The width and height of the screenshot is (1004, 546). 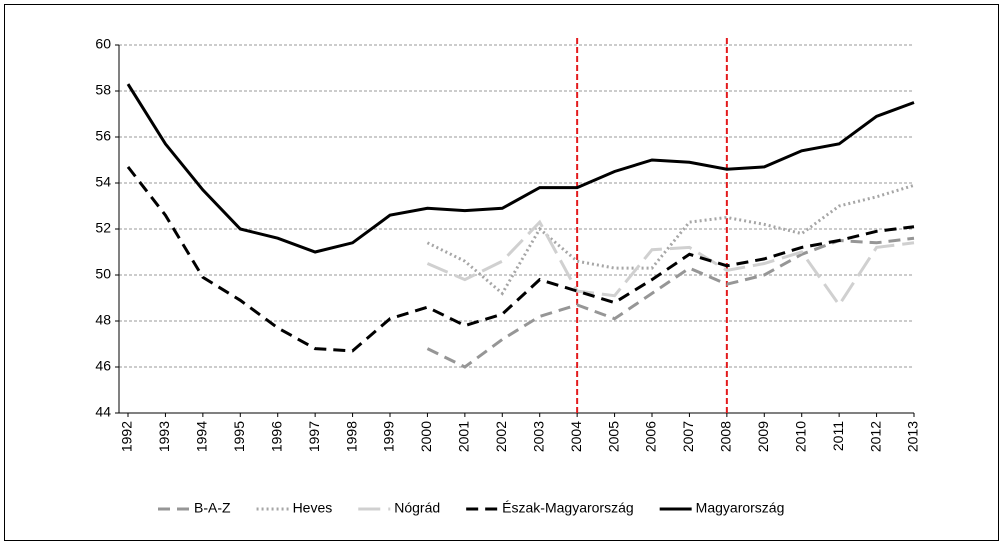 What do you see at coordinates (351, 436) in the screenshot?
I see `x-tick-label: 1998` at bounding box center [351, 436].